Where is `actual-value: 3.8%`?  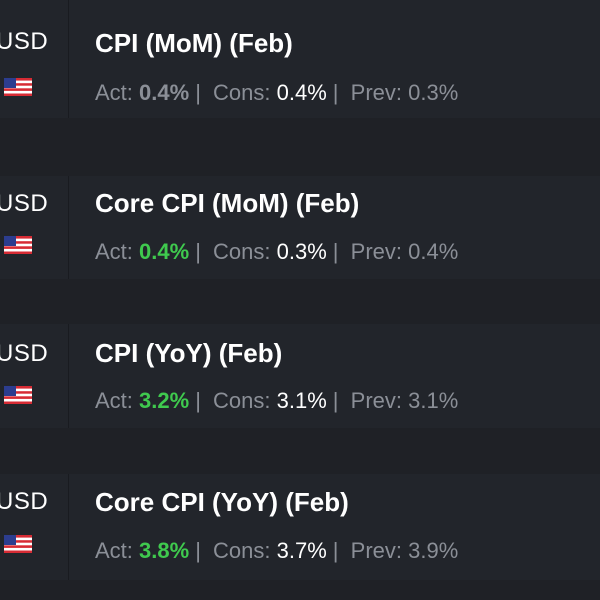 actual-value: 3.8% is located at coordinates (164, 550).